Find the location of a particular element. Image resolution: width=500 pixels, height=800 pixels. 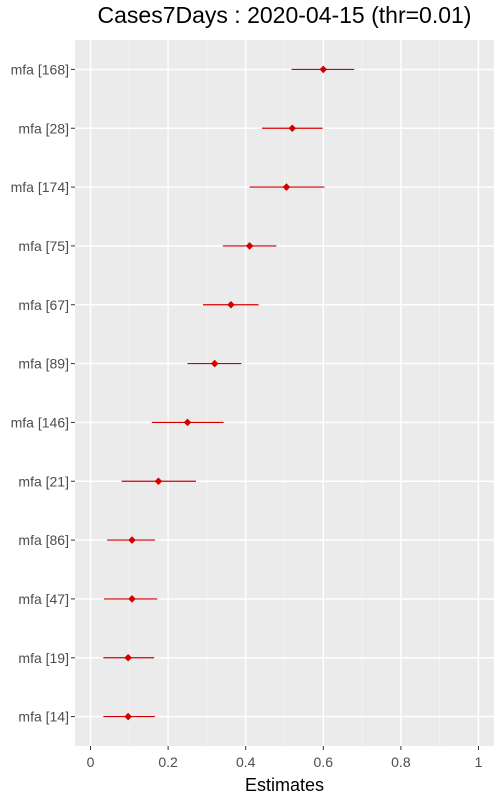

x-axis-title: Estimates is located at coordinates (284, 785).